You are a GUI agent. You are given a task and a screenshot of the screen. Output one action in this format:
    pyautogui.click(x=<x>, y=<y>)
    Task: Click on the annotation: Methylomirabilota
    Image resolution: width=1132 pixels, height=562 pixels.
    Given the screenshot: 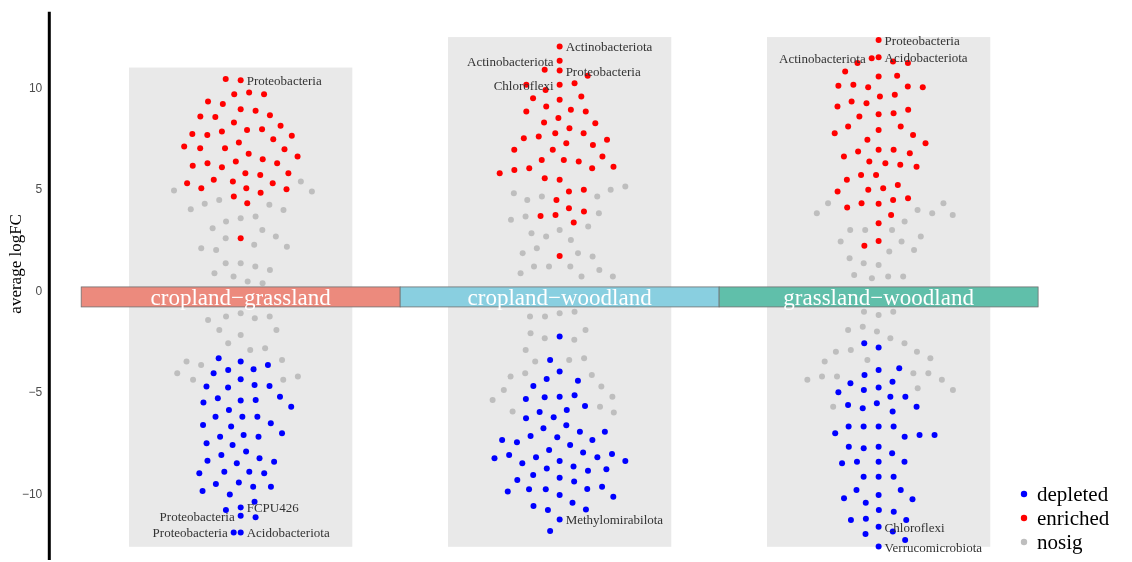 What is the action you would take?
    pyautogui.click(x=614, y=519)
    